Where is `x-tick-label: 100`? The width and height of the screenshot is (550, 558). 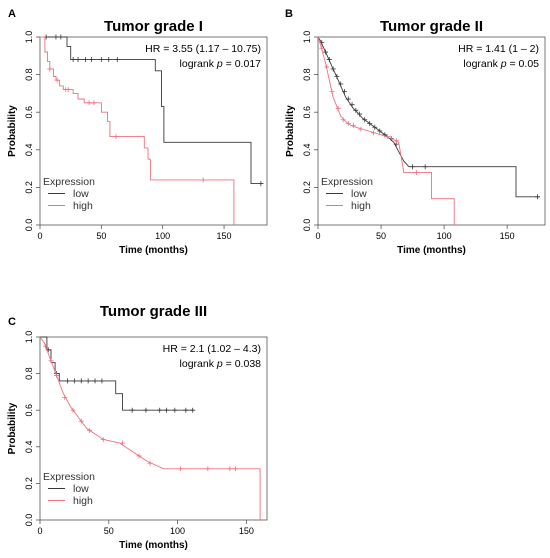 x-tick-label: 100 is located at coordinates (177, 531).